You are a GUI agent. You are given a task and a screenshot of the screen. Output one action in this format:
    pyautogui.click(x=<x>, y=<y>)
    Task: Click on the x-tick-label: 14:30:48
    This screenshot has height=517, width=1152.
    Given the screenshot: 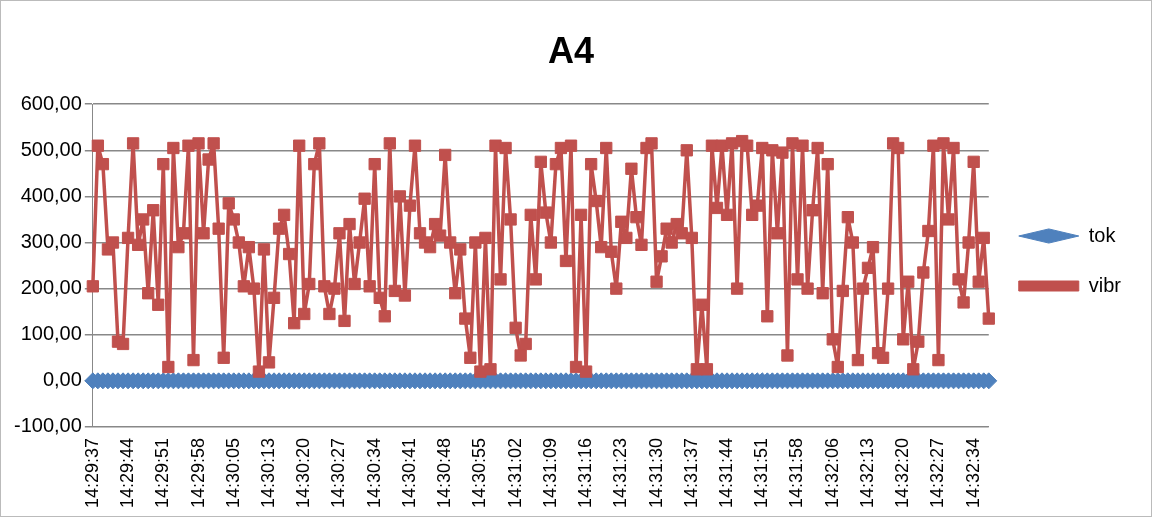 What is the action you would take?
    pyautogui.click(x=444, y=473)
    